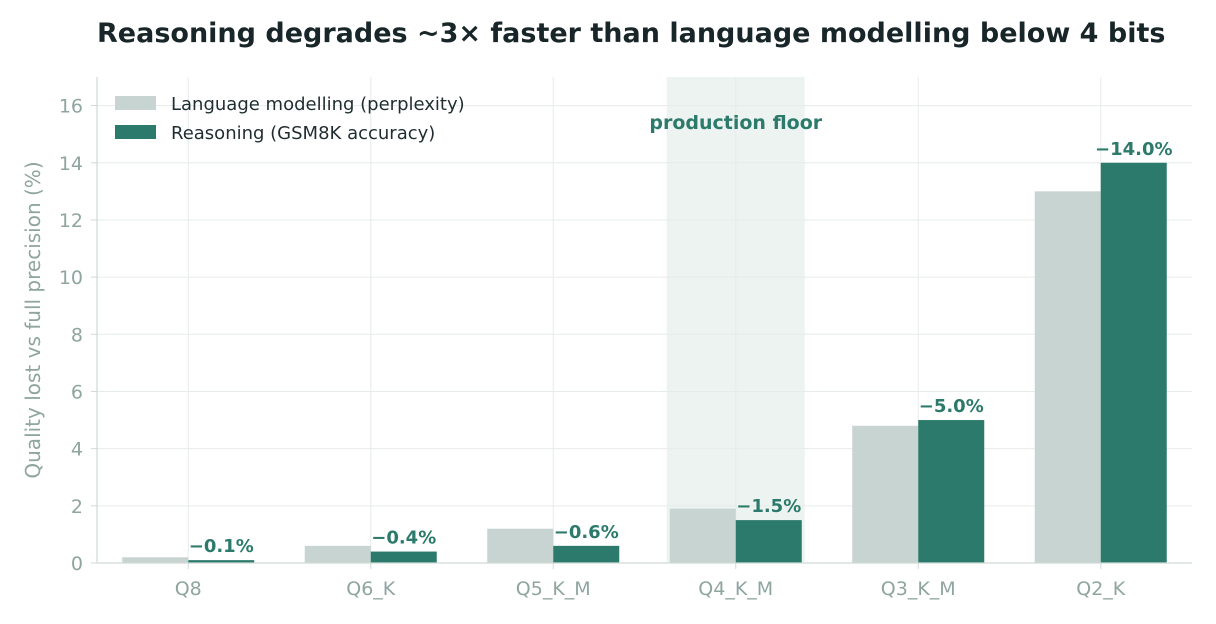 The height and width of the screenshot is (624, 1216). What do you see at coordinates (188, 589) in the screenshot?
I see `x-tick-label: Q8` at bounding box center [188, 589].